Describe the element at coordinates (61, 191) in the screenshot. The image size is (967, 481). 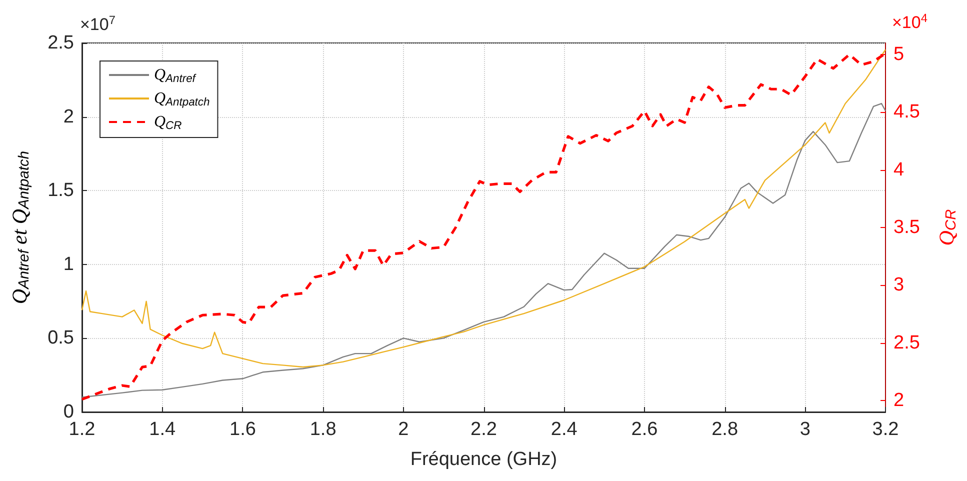
I see `y-tick-label: 1.5` at that location.